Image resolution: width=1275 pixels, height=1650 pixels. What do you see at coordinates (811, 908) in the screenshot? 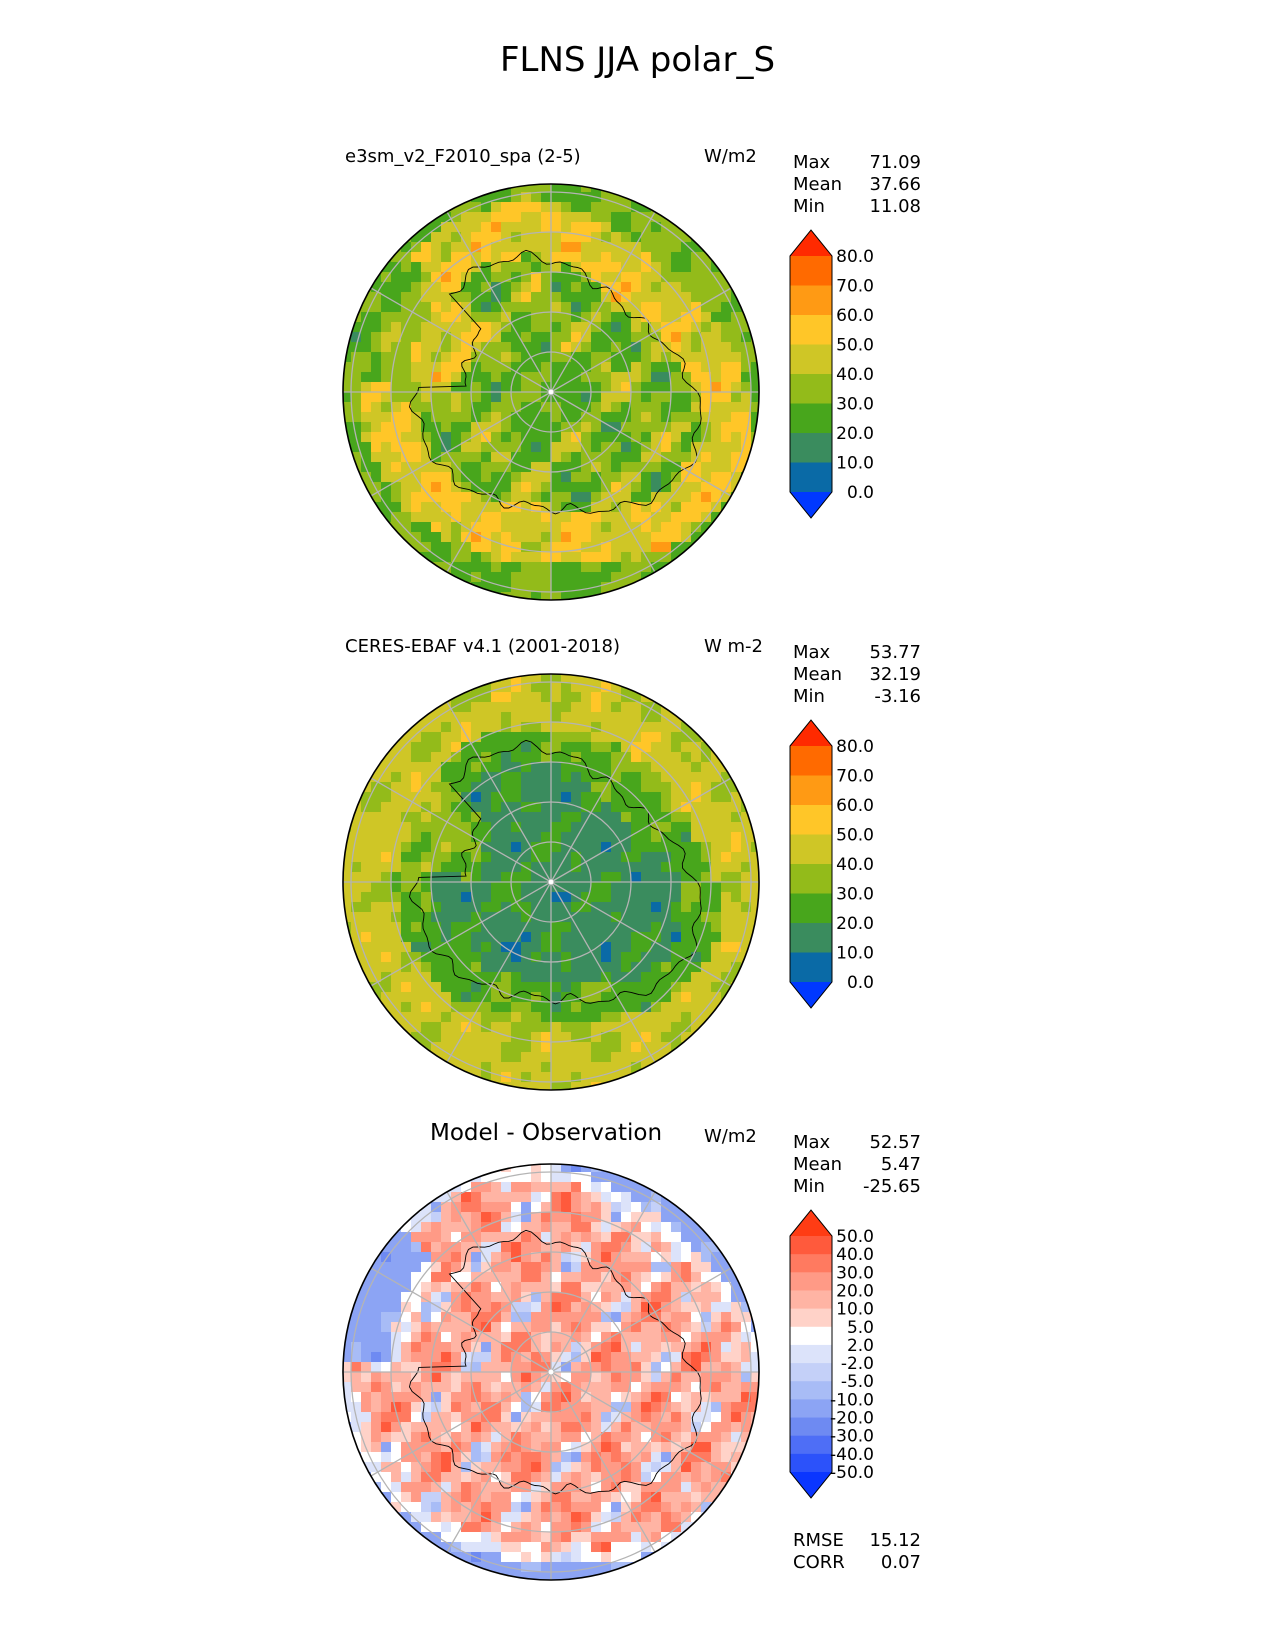
I see `colorbar-segment` at bounding box center [811, 908].